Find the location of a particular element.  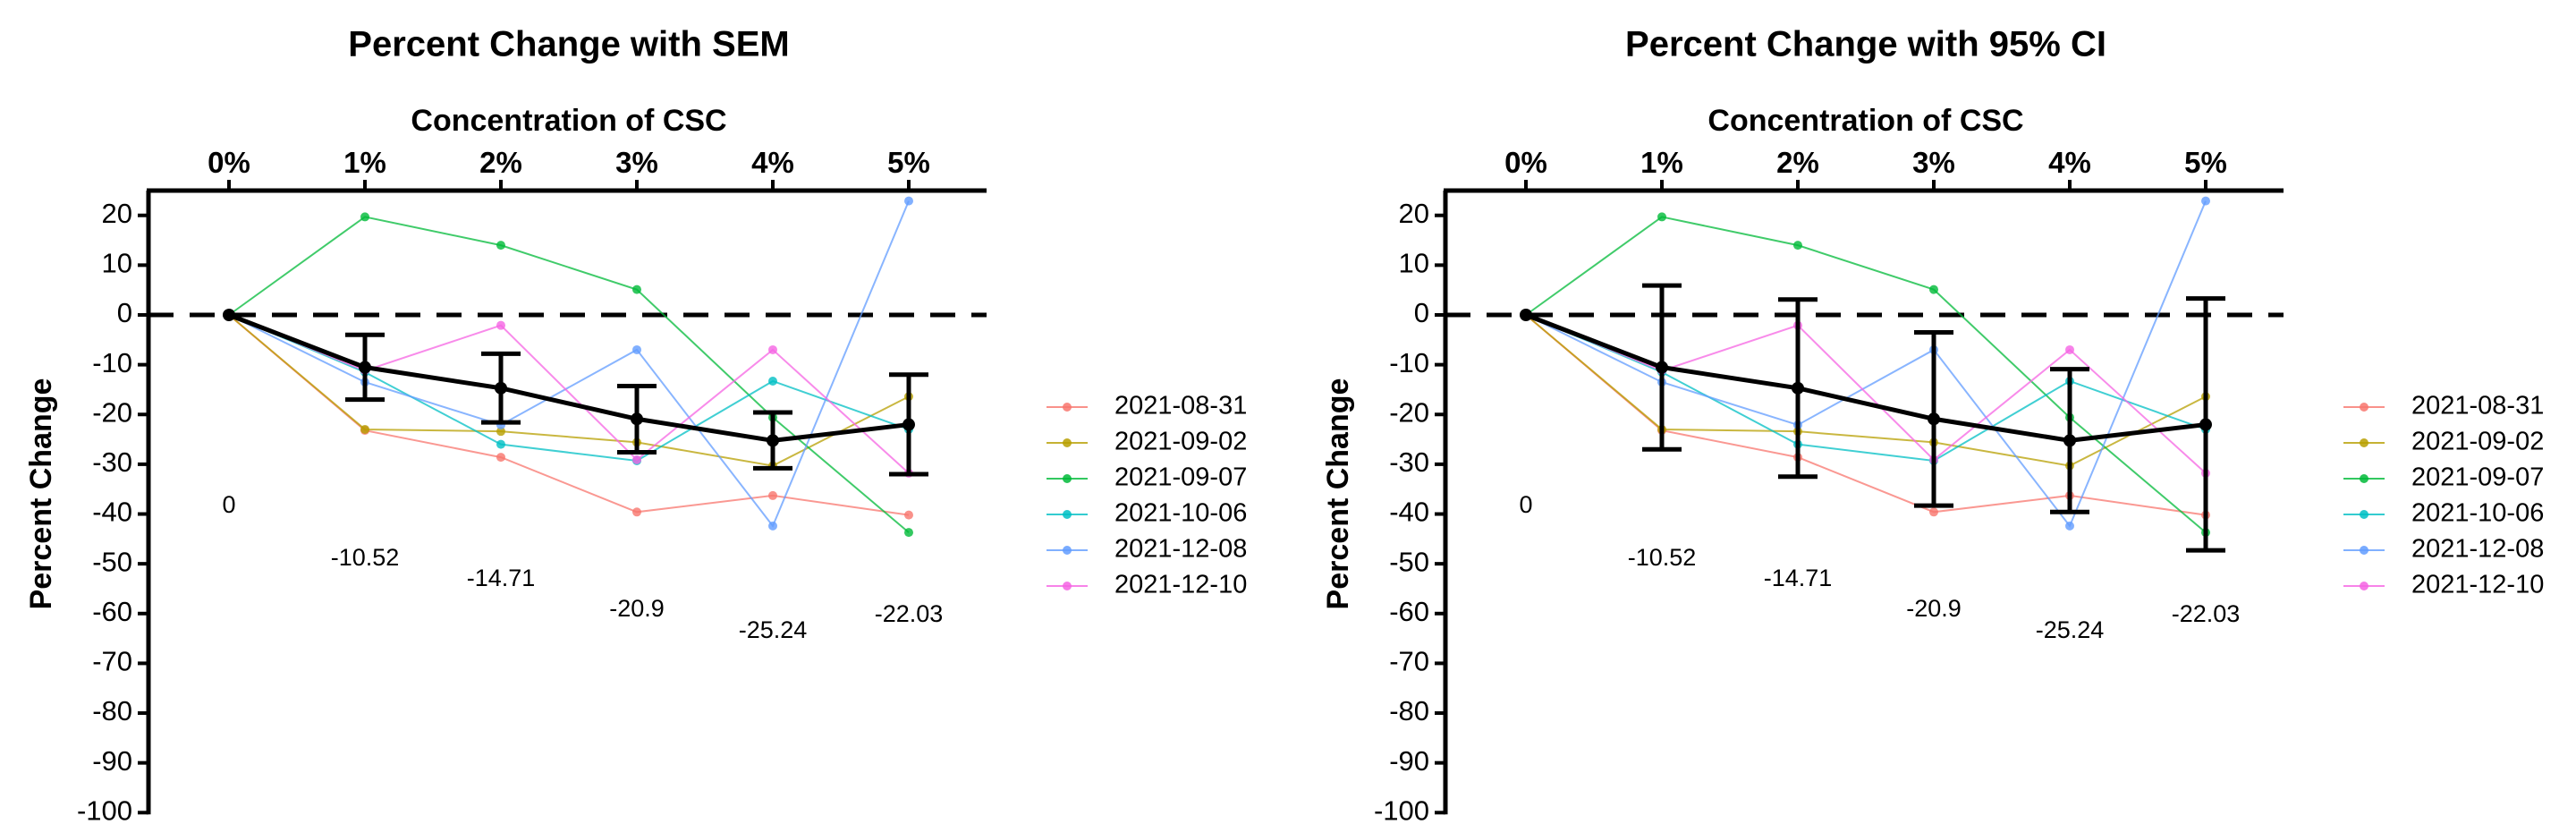

x-tick-label: 5% is located at coordinates (2205, 162).